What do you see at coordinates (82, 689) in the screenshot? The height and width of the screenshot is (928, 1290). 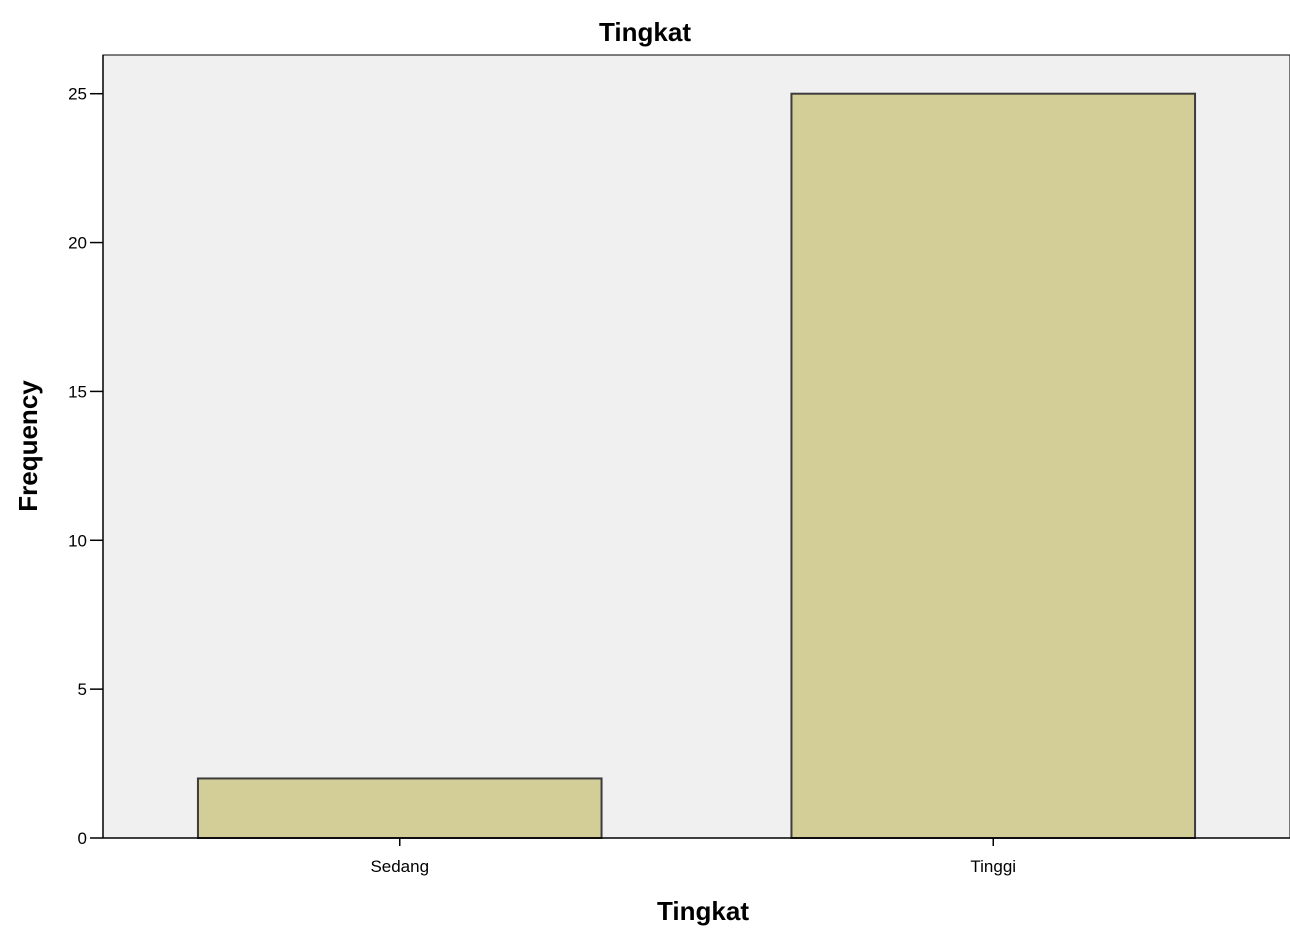 I see `y-tick-label: 5` at bounding box center [82, 689].